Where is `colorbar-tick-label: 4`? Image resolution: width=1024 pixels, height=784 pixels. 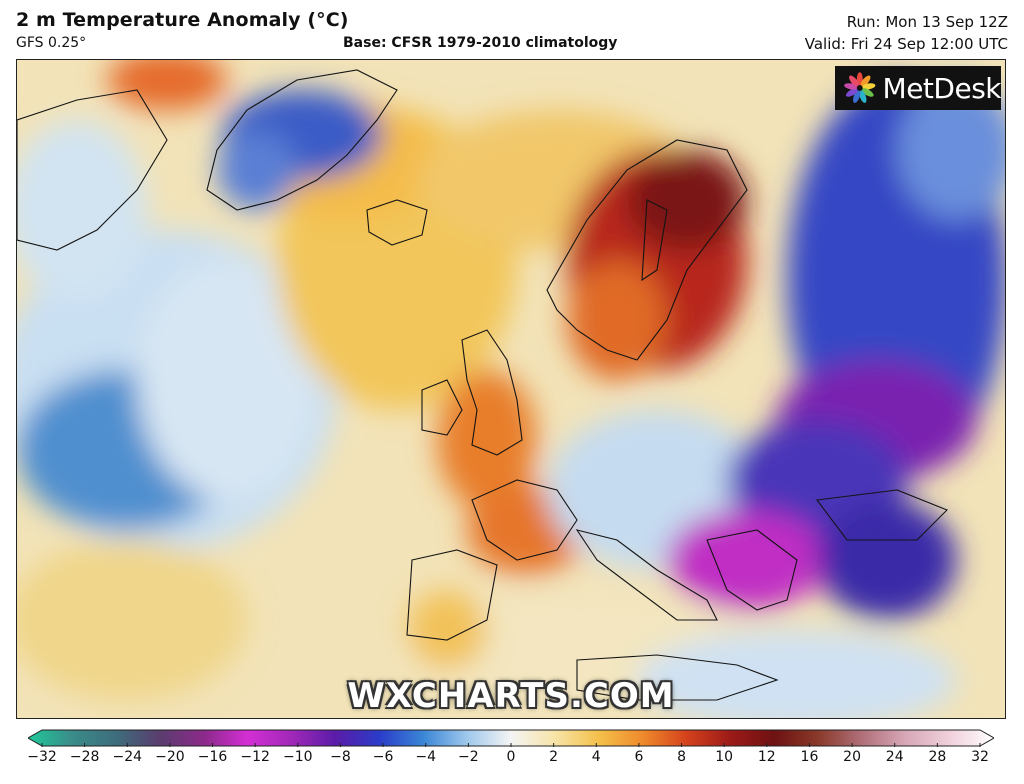 colorbar-tick-label: 4 is located at coordinates (596, 757).